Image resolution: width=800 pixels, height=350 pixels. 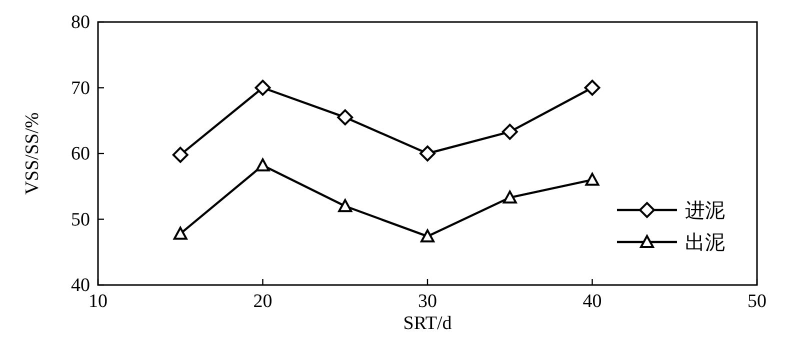 I want to click on x-tick-label: 20, so click(x=262, y=301).